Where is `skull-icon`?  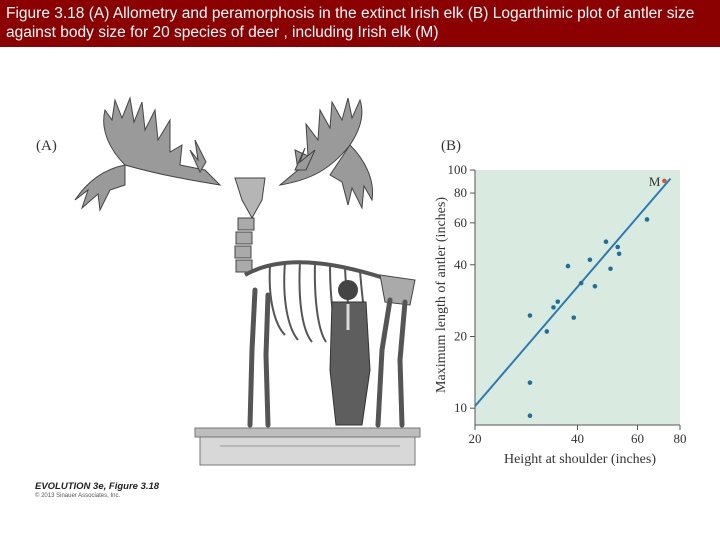
skull-icon is located at coordinates (250, 198).